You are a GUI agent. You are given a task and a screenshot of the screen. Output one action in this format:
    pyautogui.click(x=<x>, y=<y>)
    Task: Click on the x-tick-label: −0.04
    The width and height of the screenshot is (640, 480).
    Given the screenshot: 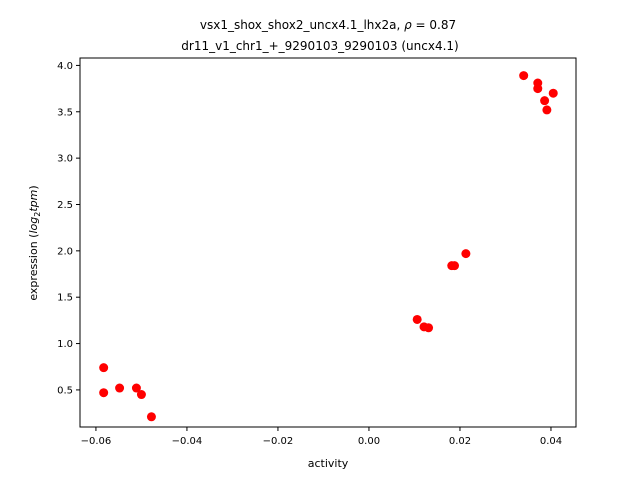 What is the action you would take?
    pyautogui.click(x=187, y=441)
    